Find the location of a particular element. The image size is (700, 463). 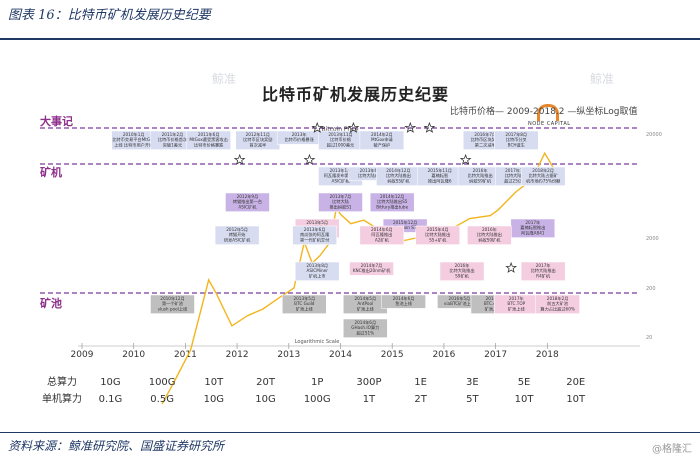

unit-hashrate-value: 5T is located at coordinates (472, 399).